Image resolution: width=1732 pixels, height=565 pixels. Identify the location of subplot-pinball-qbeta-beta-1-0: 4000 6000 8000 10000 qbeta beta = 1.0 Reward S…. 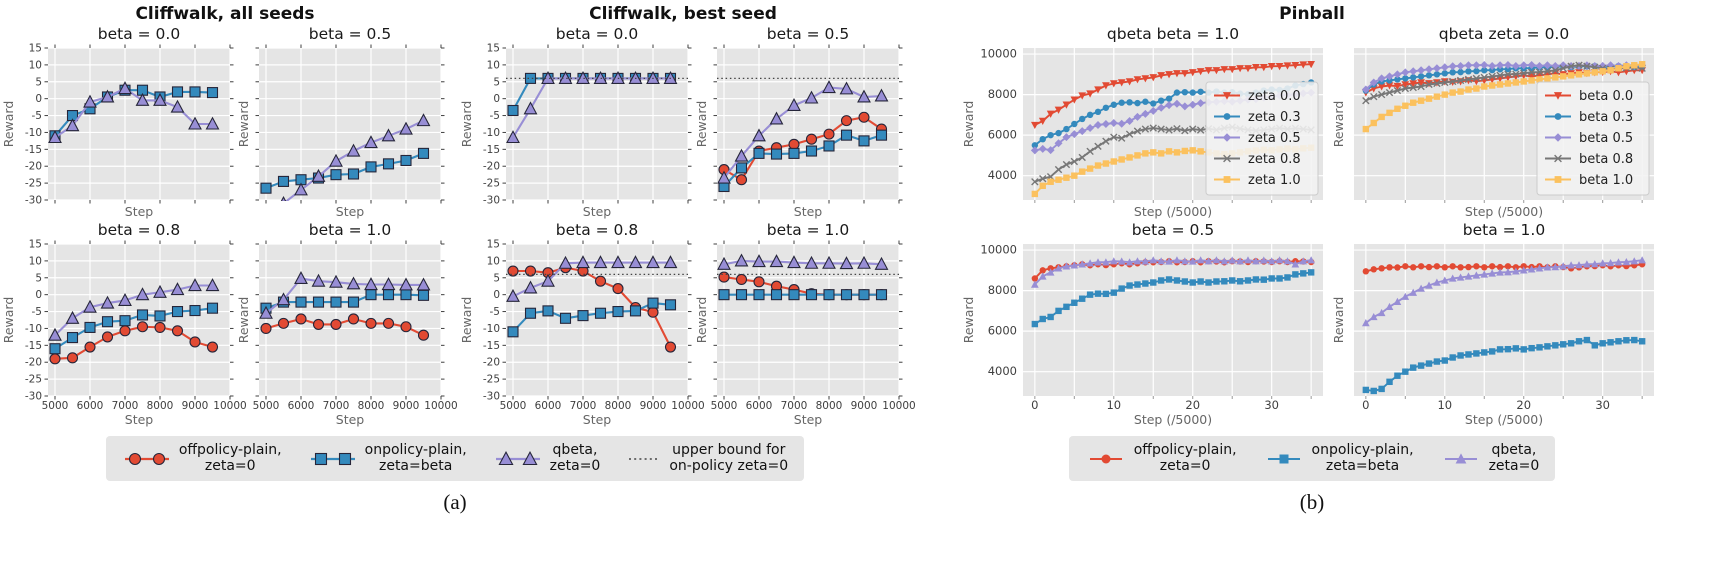
(1142, 122).